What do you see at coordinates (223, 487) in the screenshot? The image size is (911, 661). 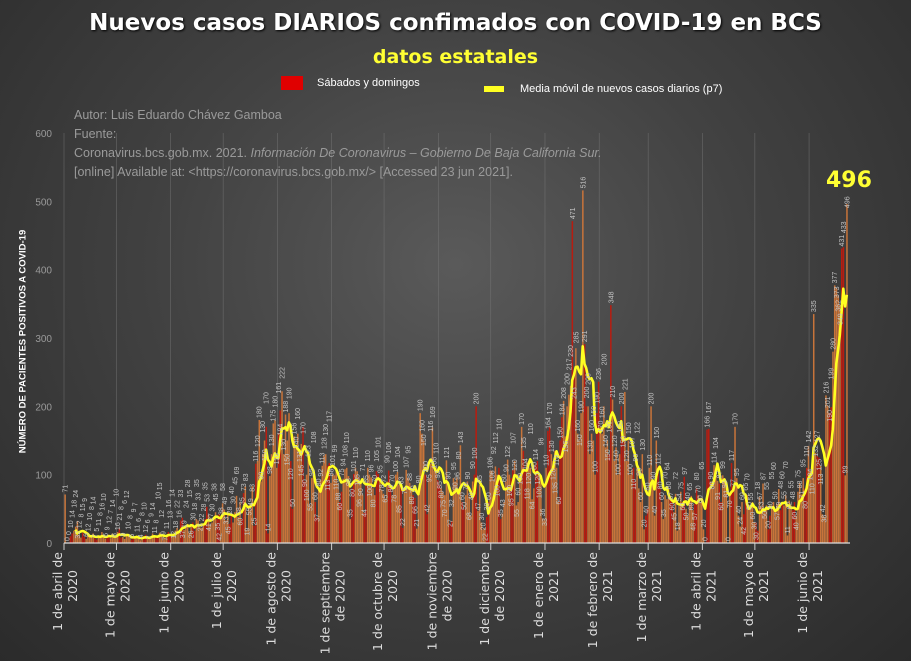 I see `bar-value-label: 58` at bounding box center [223, 487].